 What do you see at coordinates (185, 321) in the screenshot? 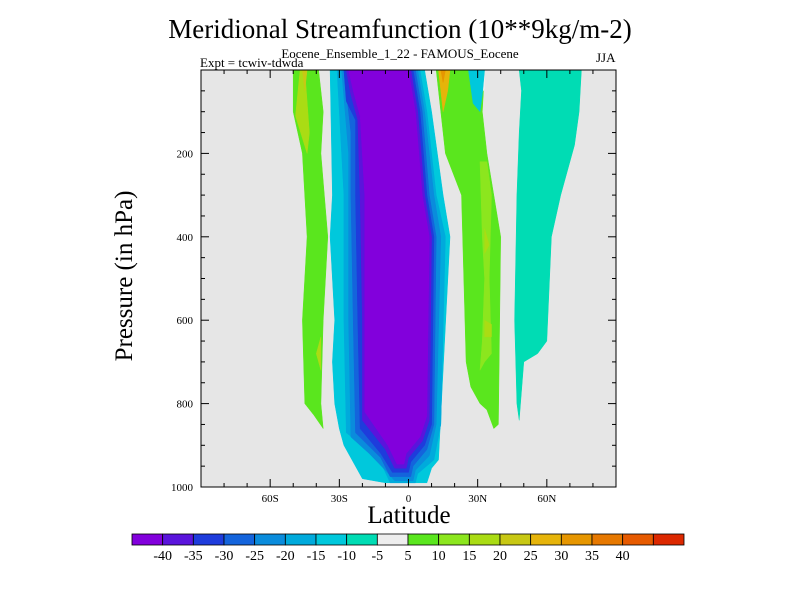
I see `y-tick-label: 600` at bounding box center [185, 321].